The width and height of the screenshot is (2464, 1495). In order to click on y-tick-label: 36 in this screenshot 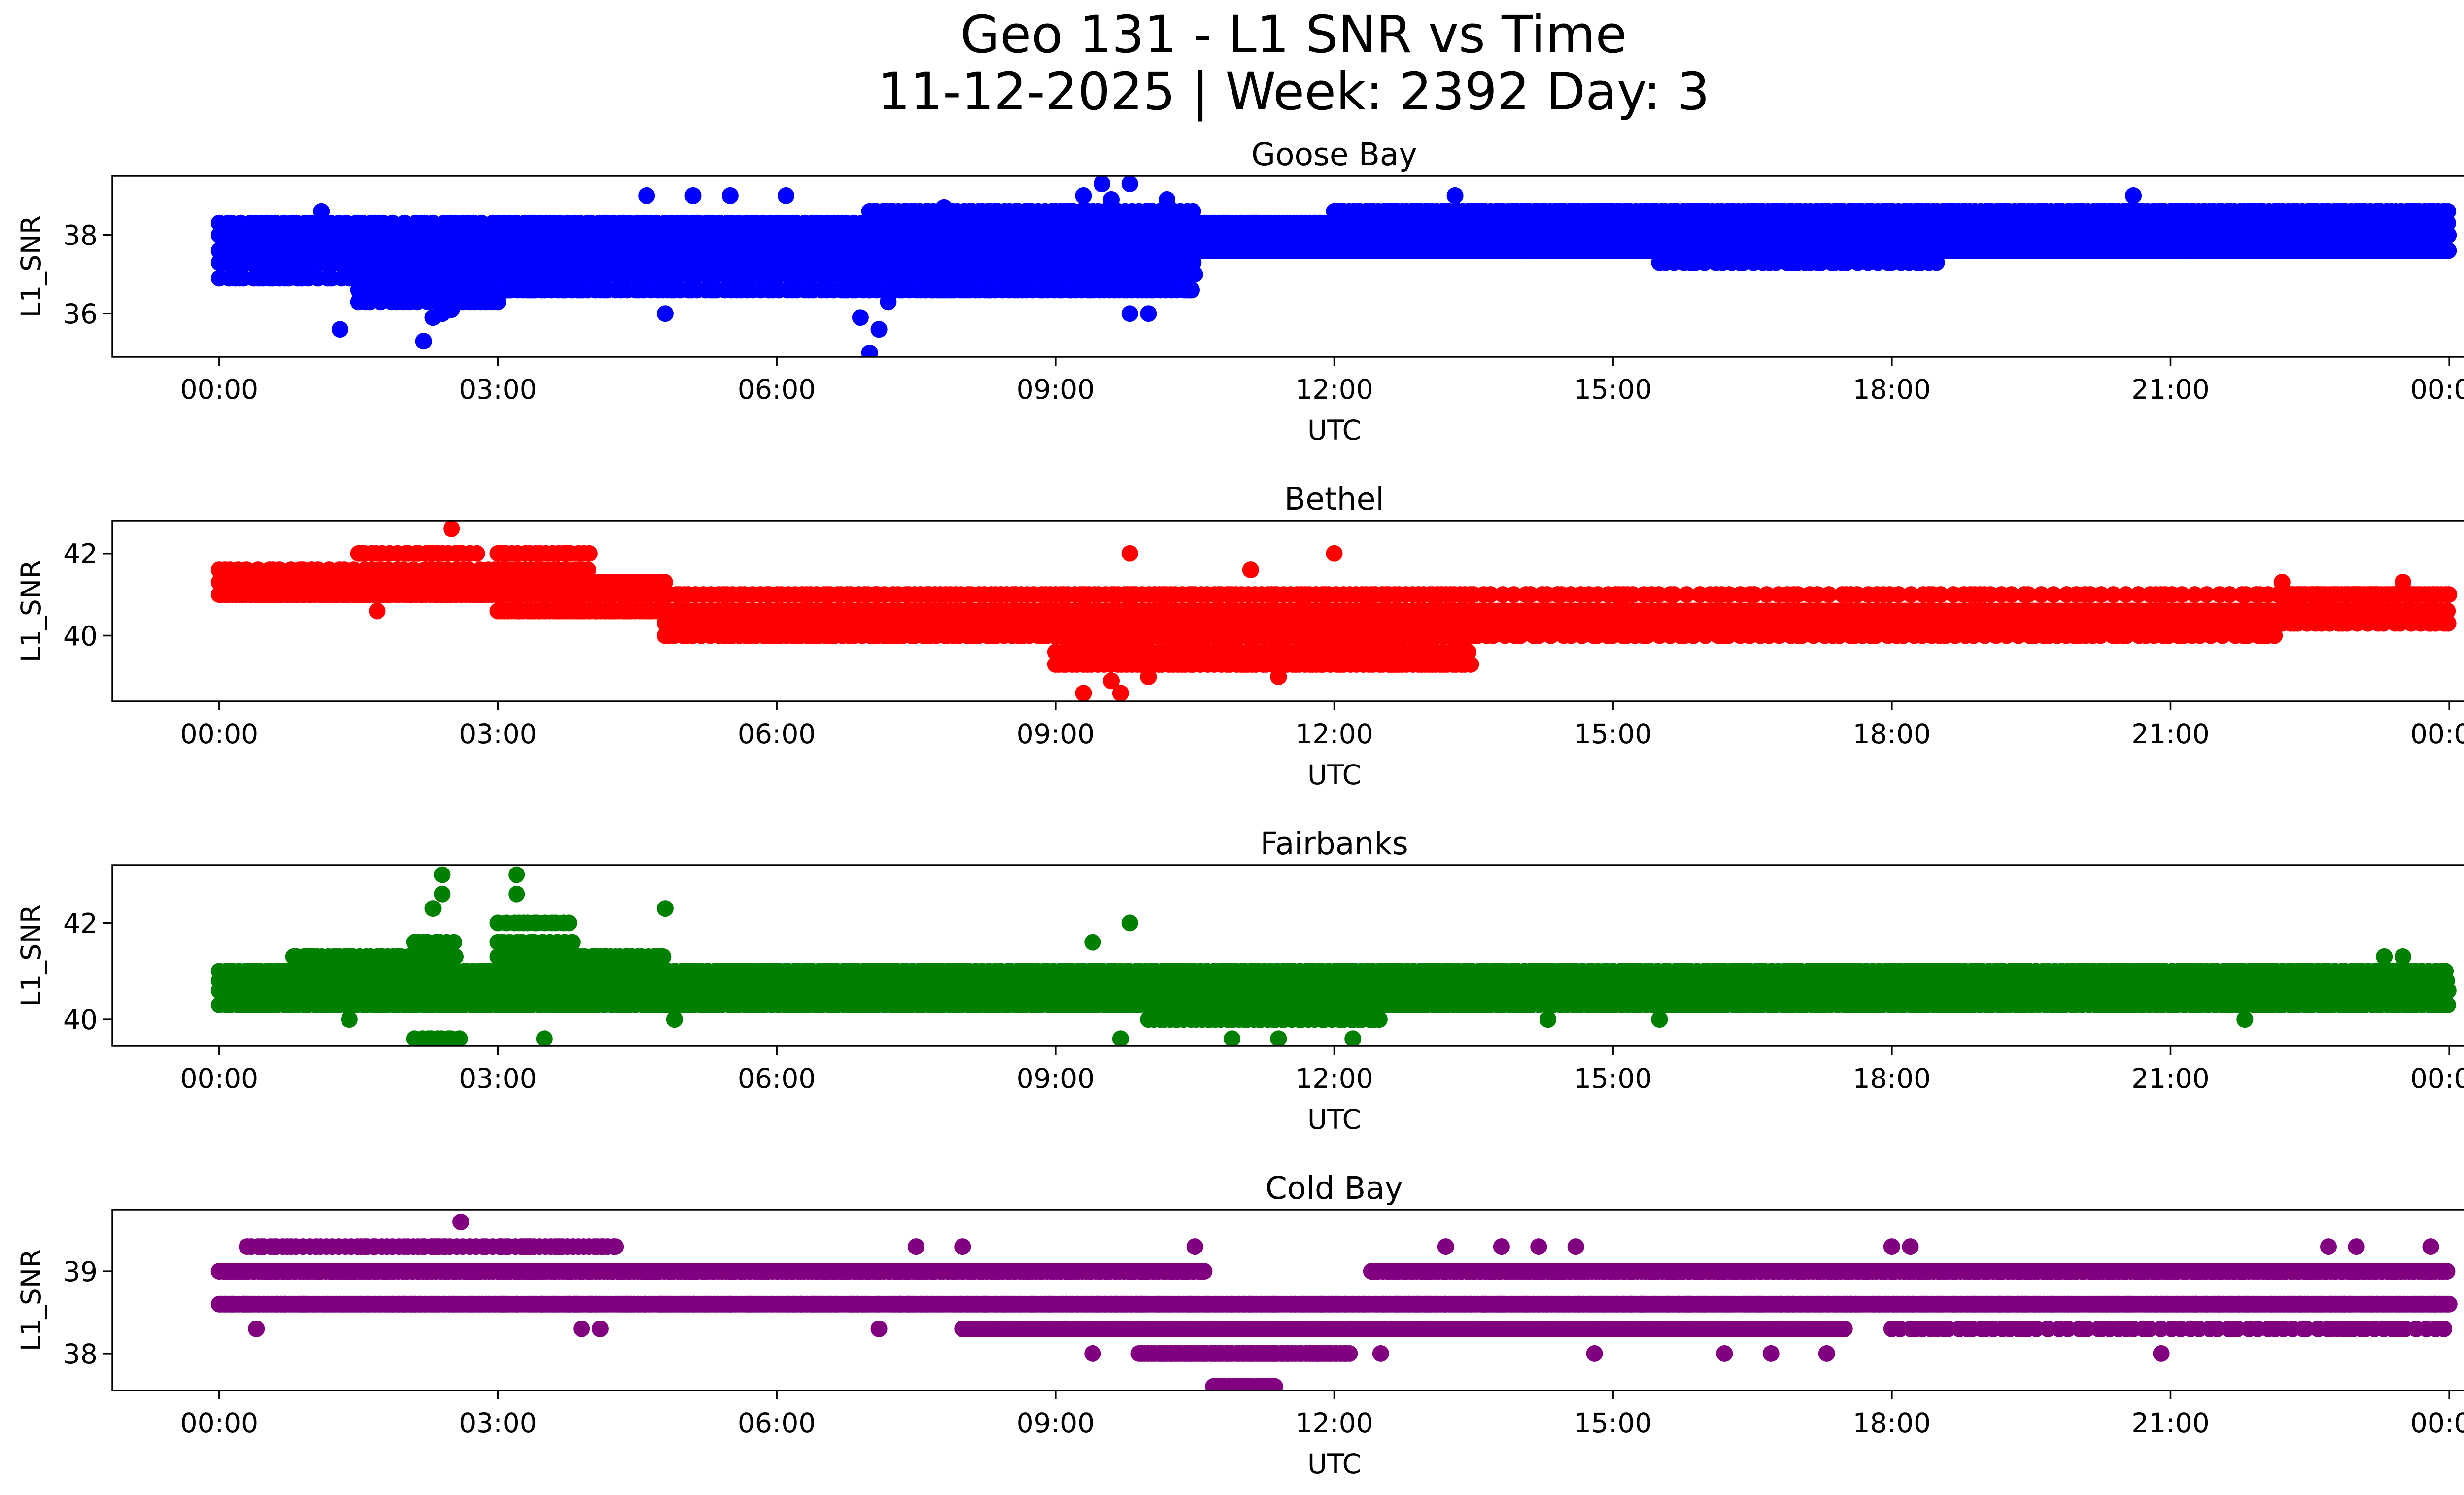, I will do `click(80, 314)`.